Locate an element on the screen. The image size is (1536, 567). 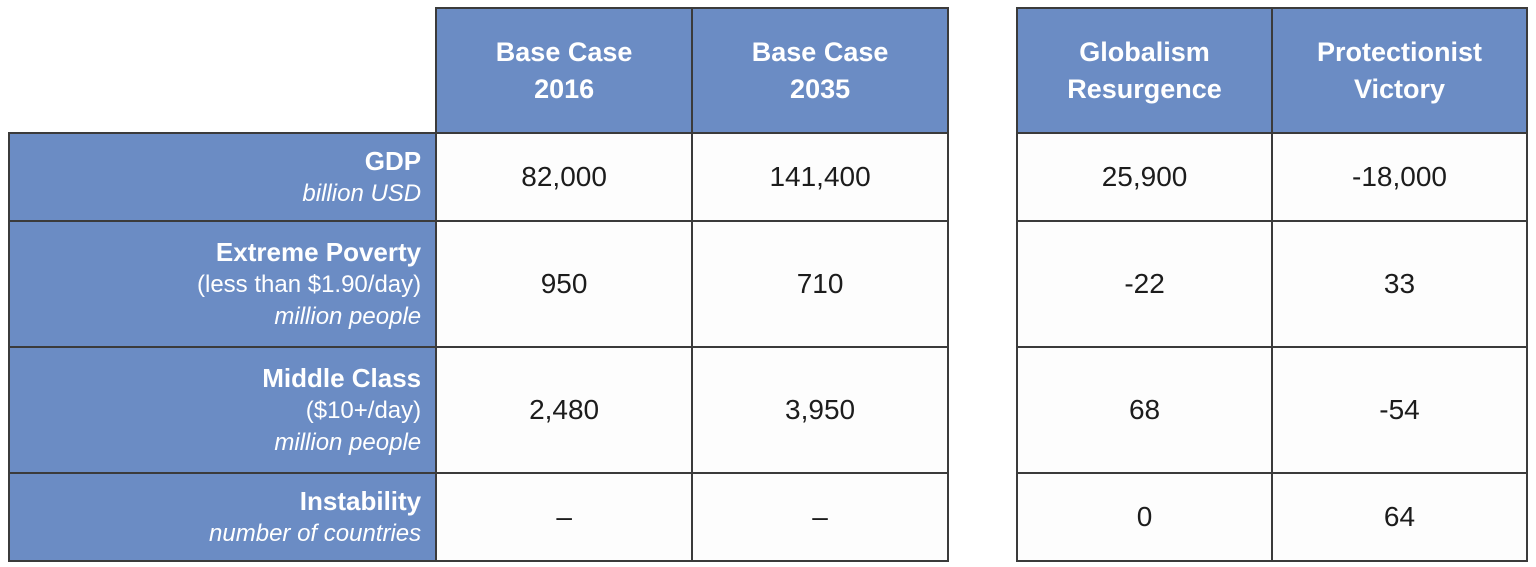
row-label-instability: Instability number of countries is located at coordinates (222, 517).